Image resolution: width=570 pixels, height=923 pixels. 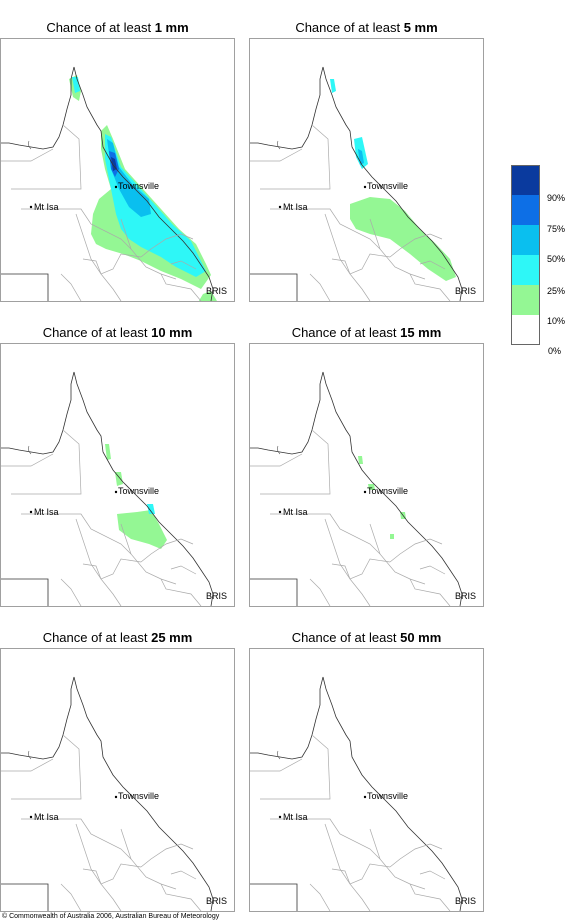 I want to click on rain-overlay-15mm, so click(x=382, y=497).